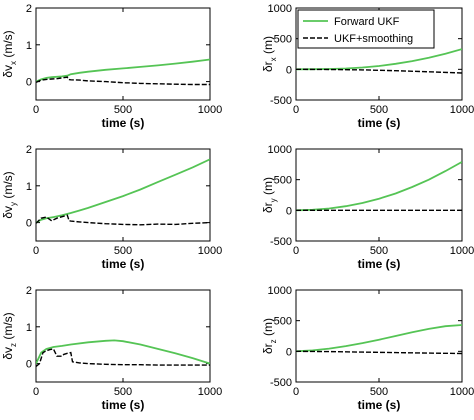  I want to click on panel-dvx: 0 500 1000 0 1 2 time (s) δvx (m/s), so click(111, 66).